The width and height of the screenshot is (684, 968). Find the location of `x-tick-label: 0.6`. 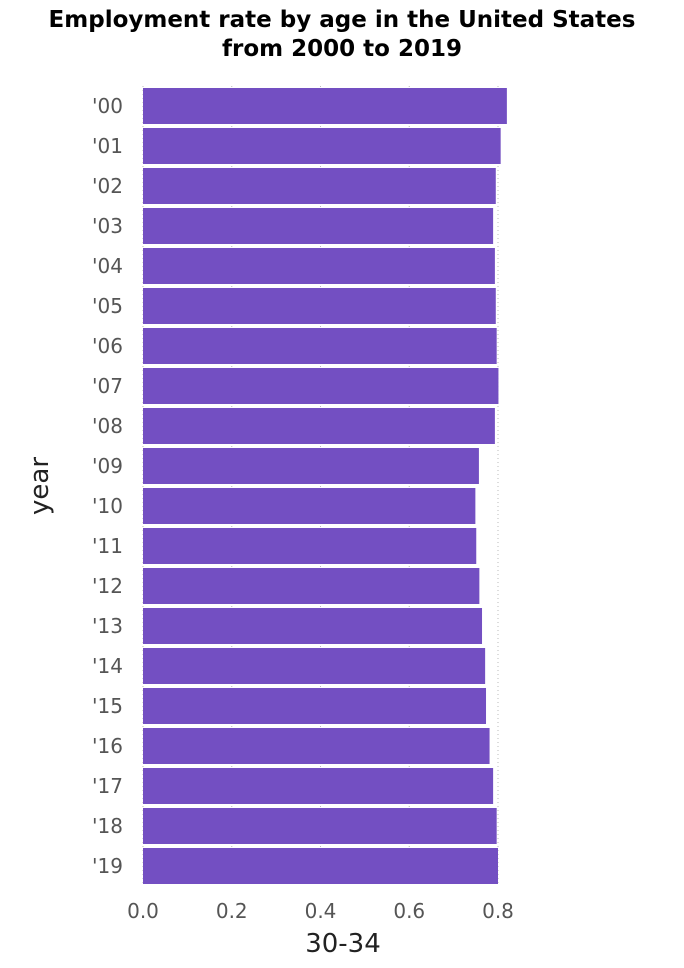

x-tick-label: 0.6 is located at coordinates (409, 911).